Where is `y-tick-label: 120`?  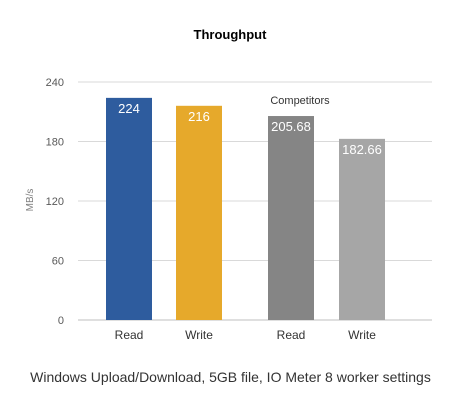 y-tick-label: 120 is located at coordinates (55, 202).